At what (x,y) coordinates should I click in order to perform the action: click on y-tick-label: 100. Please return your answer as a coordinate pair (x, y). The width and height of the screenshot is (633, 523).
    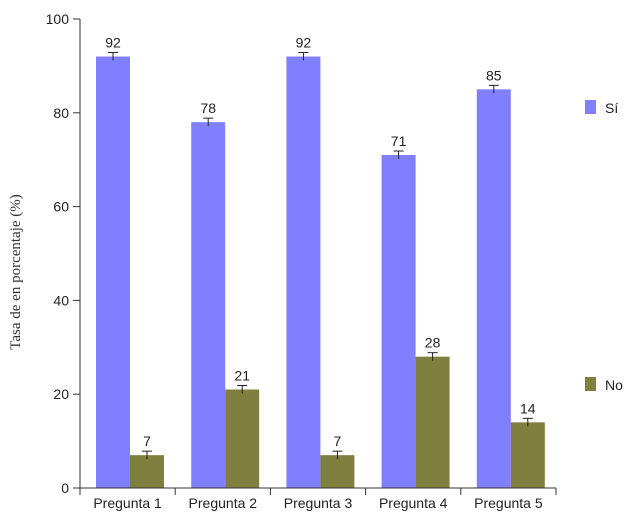
    Looking at the image, I should click on (58, 19).